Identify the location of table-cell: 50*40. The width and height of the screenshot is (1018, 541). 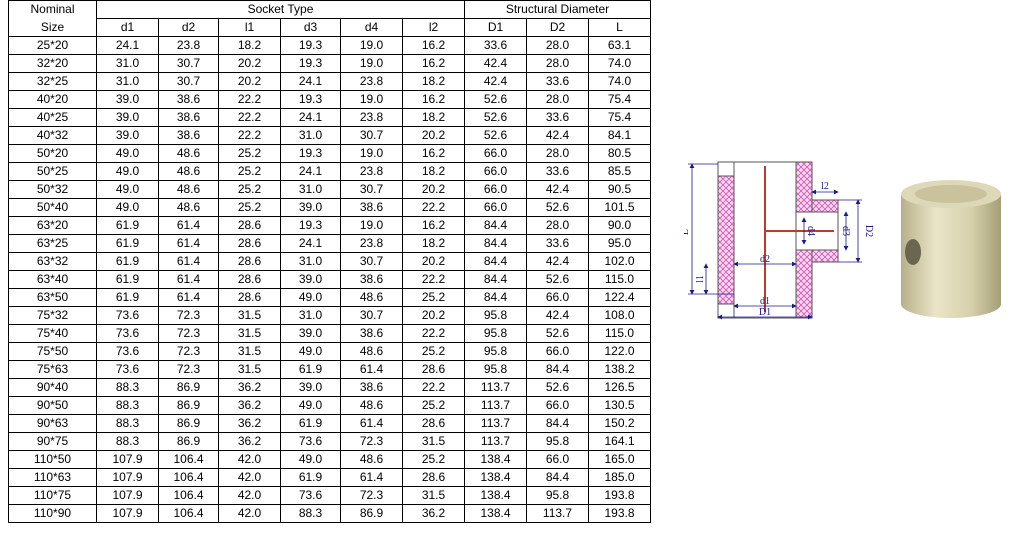
(52, 207).